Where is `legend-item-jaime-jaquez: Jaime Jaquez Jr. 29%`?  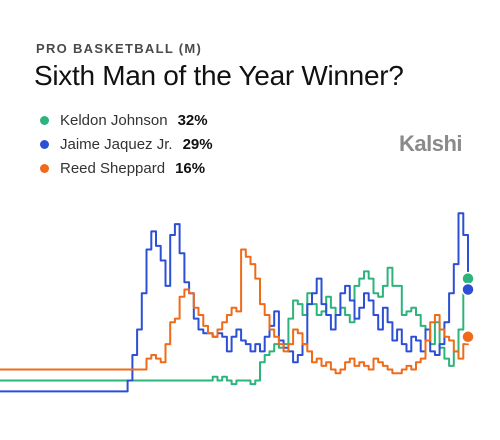 legend-item-jaime-jaquez: Jaime Jaquez Jr. 29% is located at coordinates (126, 144).